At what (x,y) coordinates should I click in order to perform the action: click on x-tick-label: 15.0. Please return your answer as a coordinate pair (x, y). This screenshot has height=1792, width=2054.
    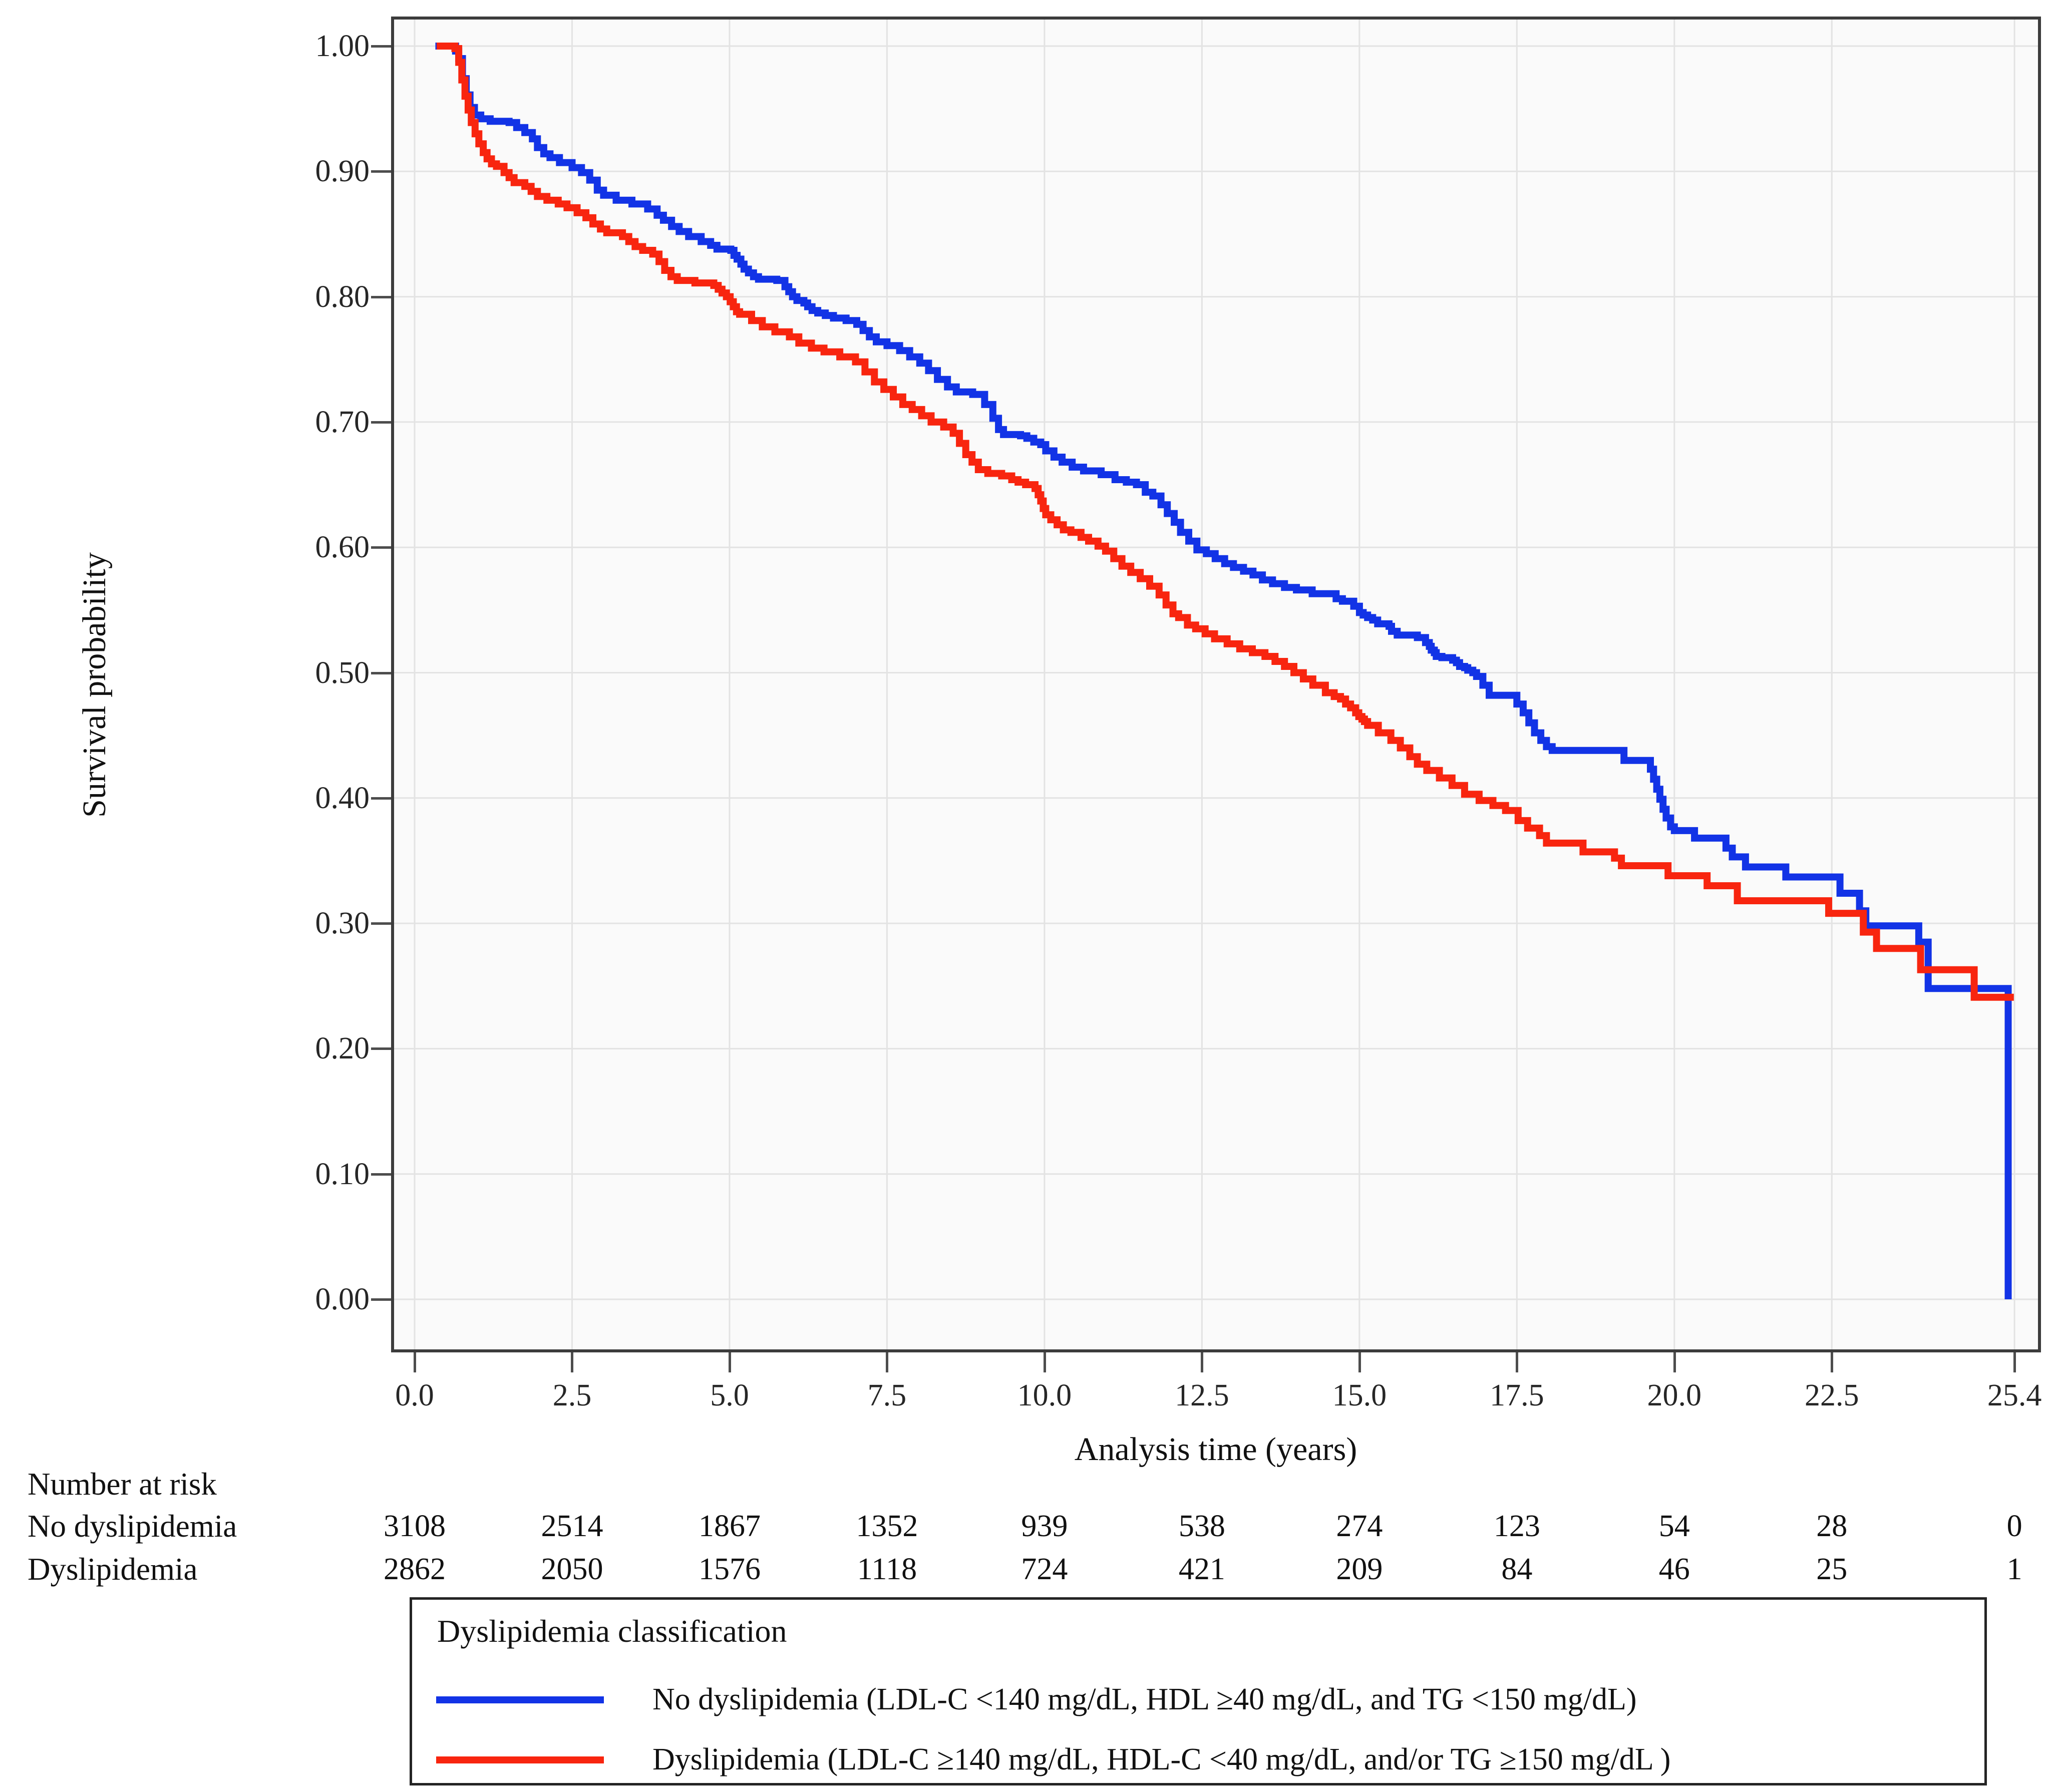
    Looking at the image, I should click on (1359, 1395).